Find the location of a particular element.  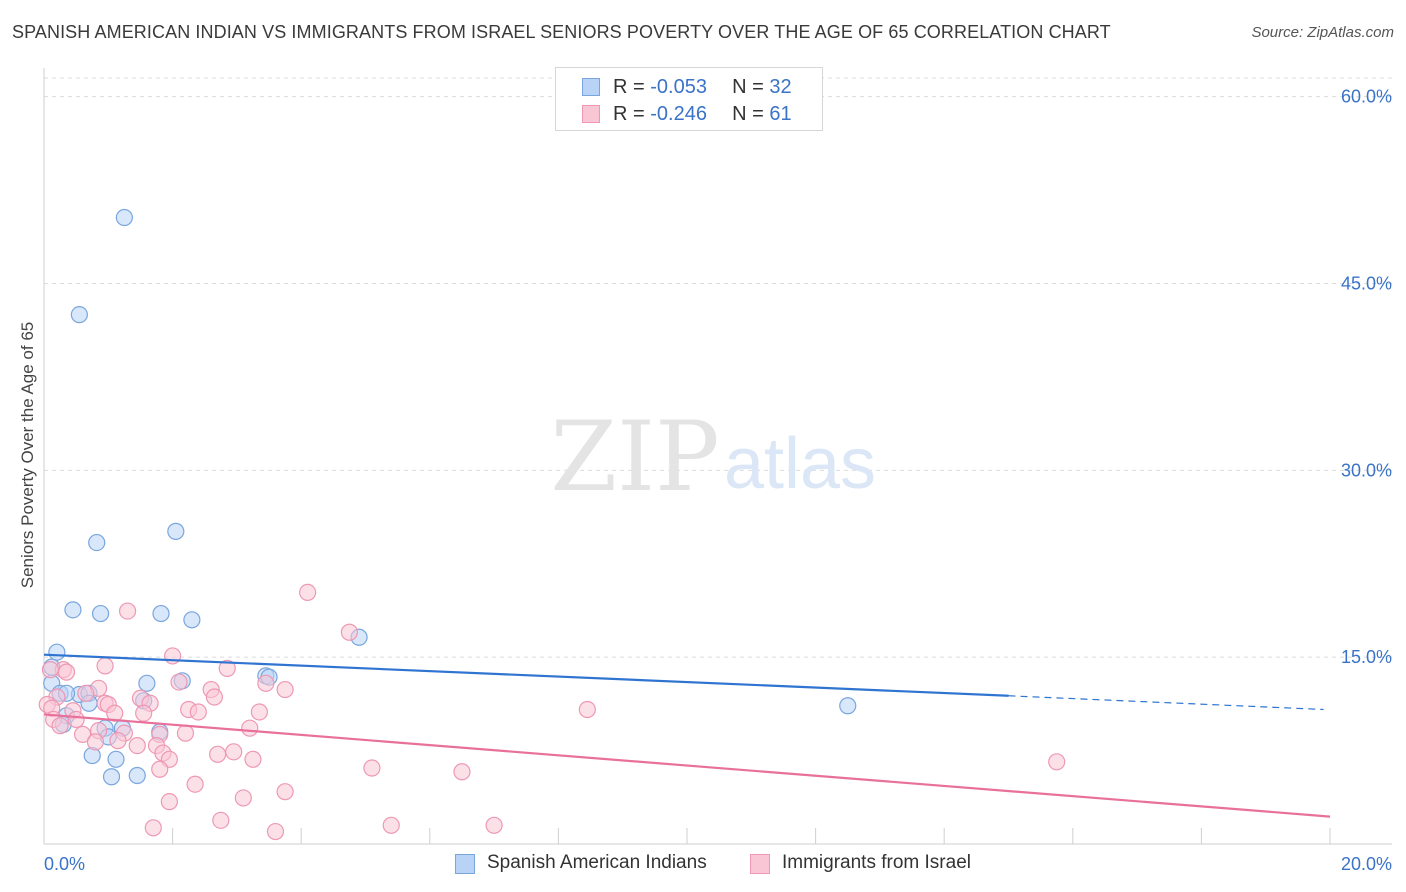

r-value: -0.053 is located at coordinates (678, 87).